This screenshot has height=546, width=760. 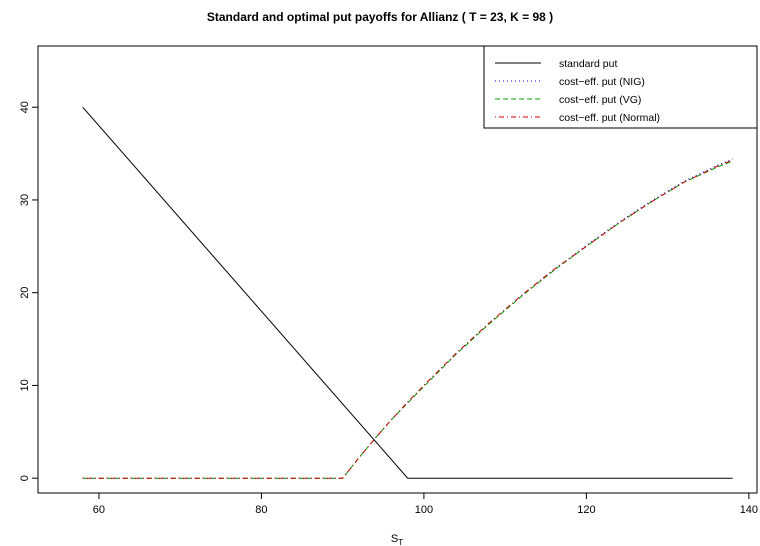 What do you see at coordinates (99, 510) in the screenshot?
I see `x-tick-label-0: 60` at bounding box center [99, 510].